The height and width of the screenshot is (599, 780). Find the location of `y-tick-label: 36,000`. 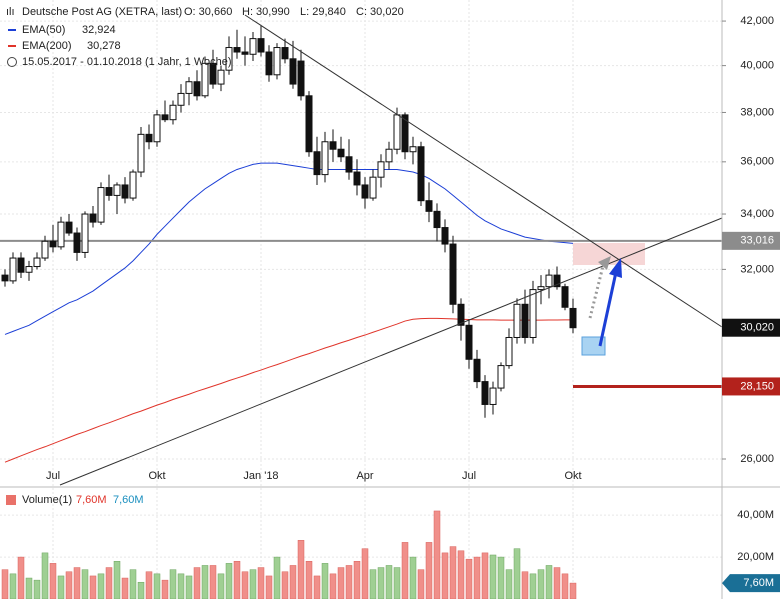

y-tick-label: 36,000 is located at coordinates (757, 162).